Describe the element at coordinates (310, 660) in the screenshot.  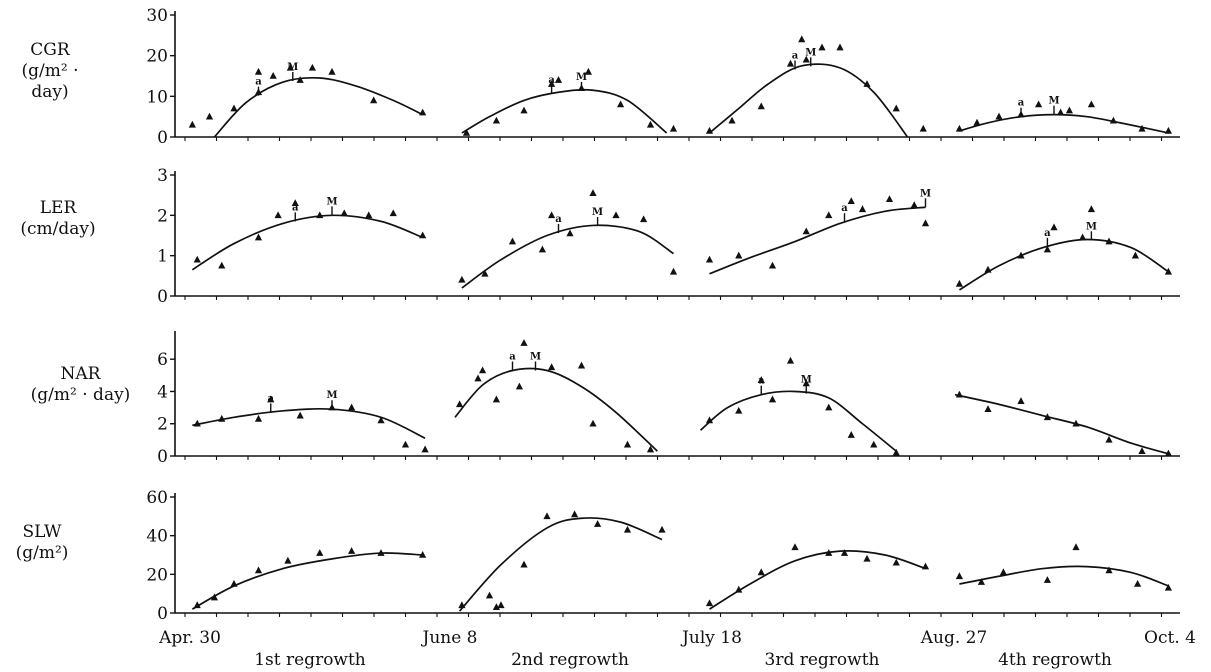
I see `regrowth-label: 1st regrowth` at that location.